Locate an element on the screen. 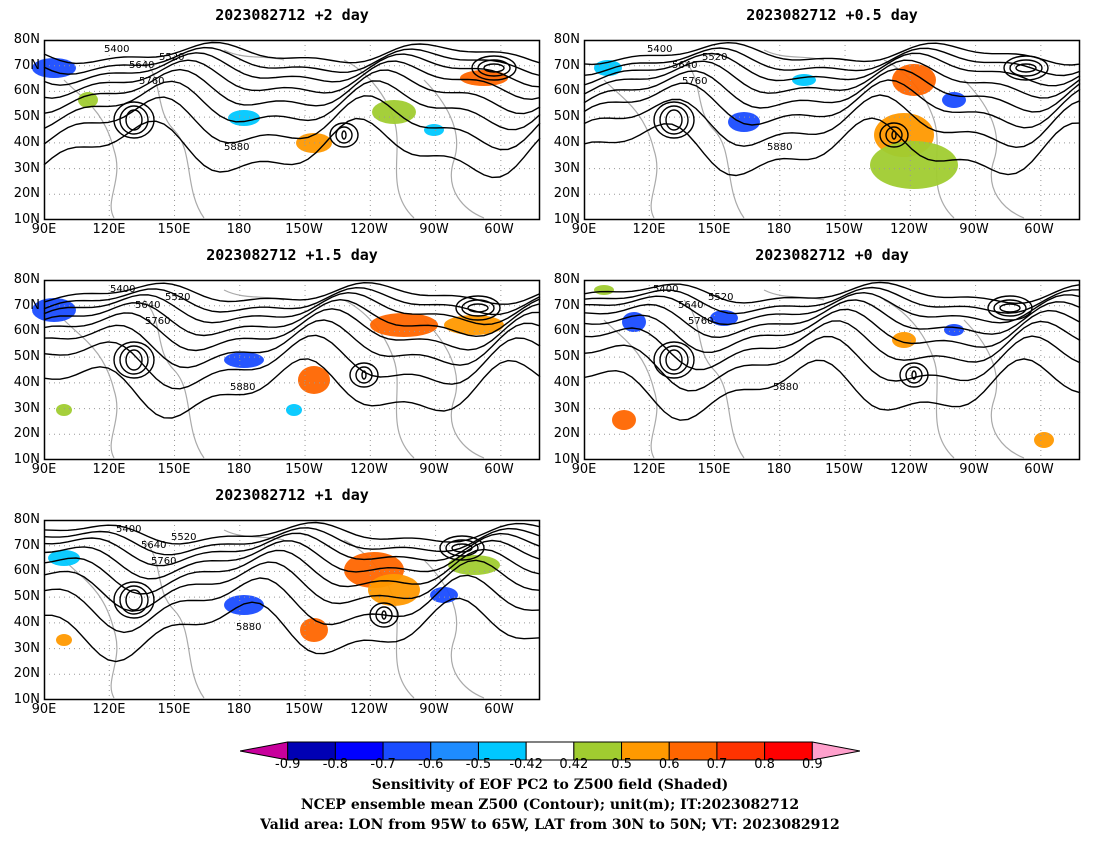 Image resolution: width=1100 pixels, height=850 pixels. lon-label: 90E is located at coordinates (584, 229).